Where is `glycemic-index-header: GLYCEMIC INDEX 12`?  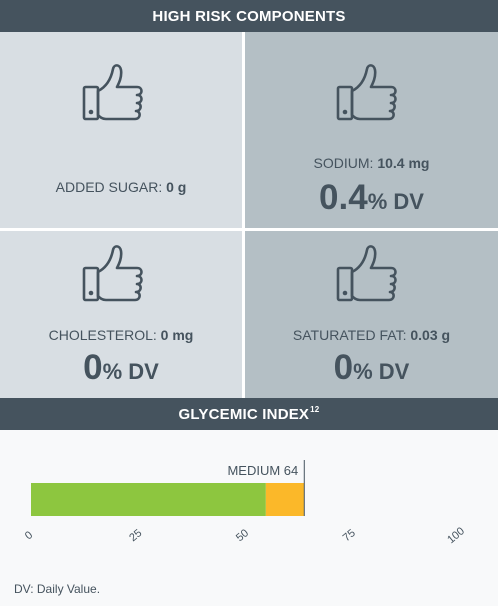
glycemic-index-header: GLYCEMIC INDEX 12 is located at coordinates (249, 414).